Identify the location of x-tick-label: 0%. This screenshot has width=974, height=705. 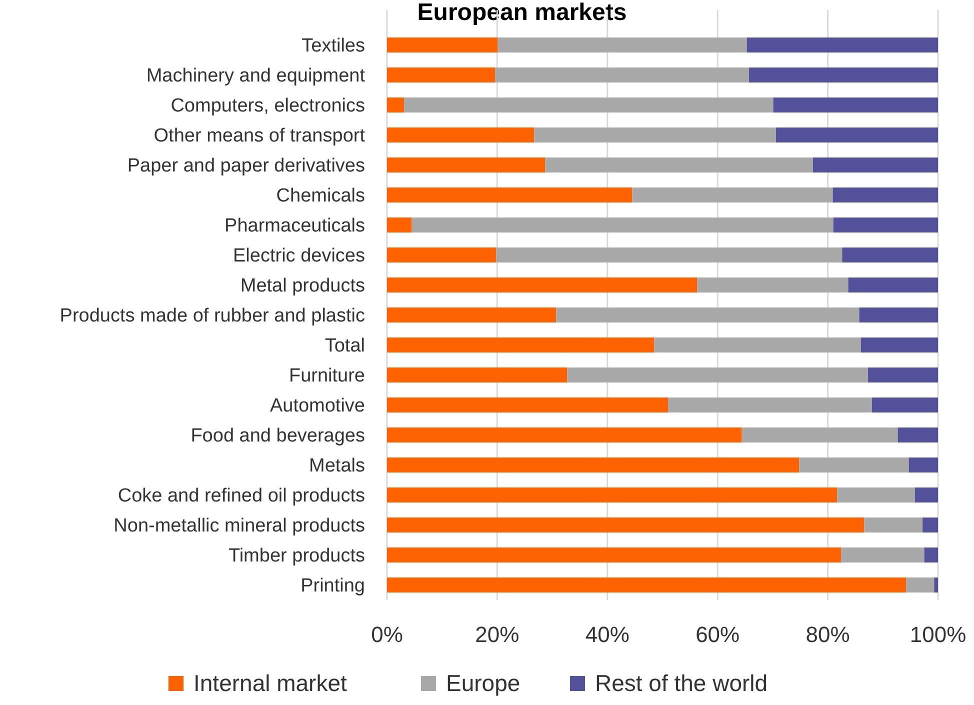
(387, 634).